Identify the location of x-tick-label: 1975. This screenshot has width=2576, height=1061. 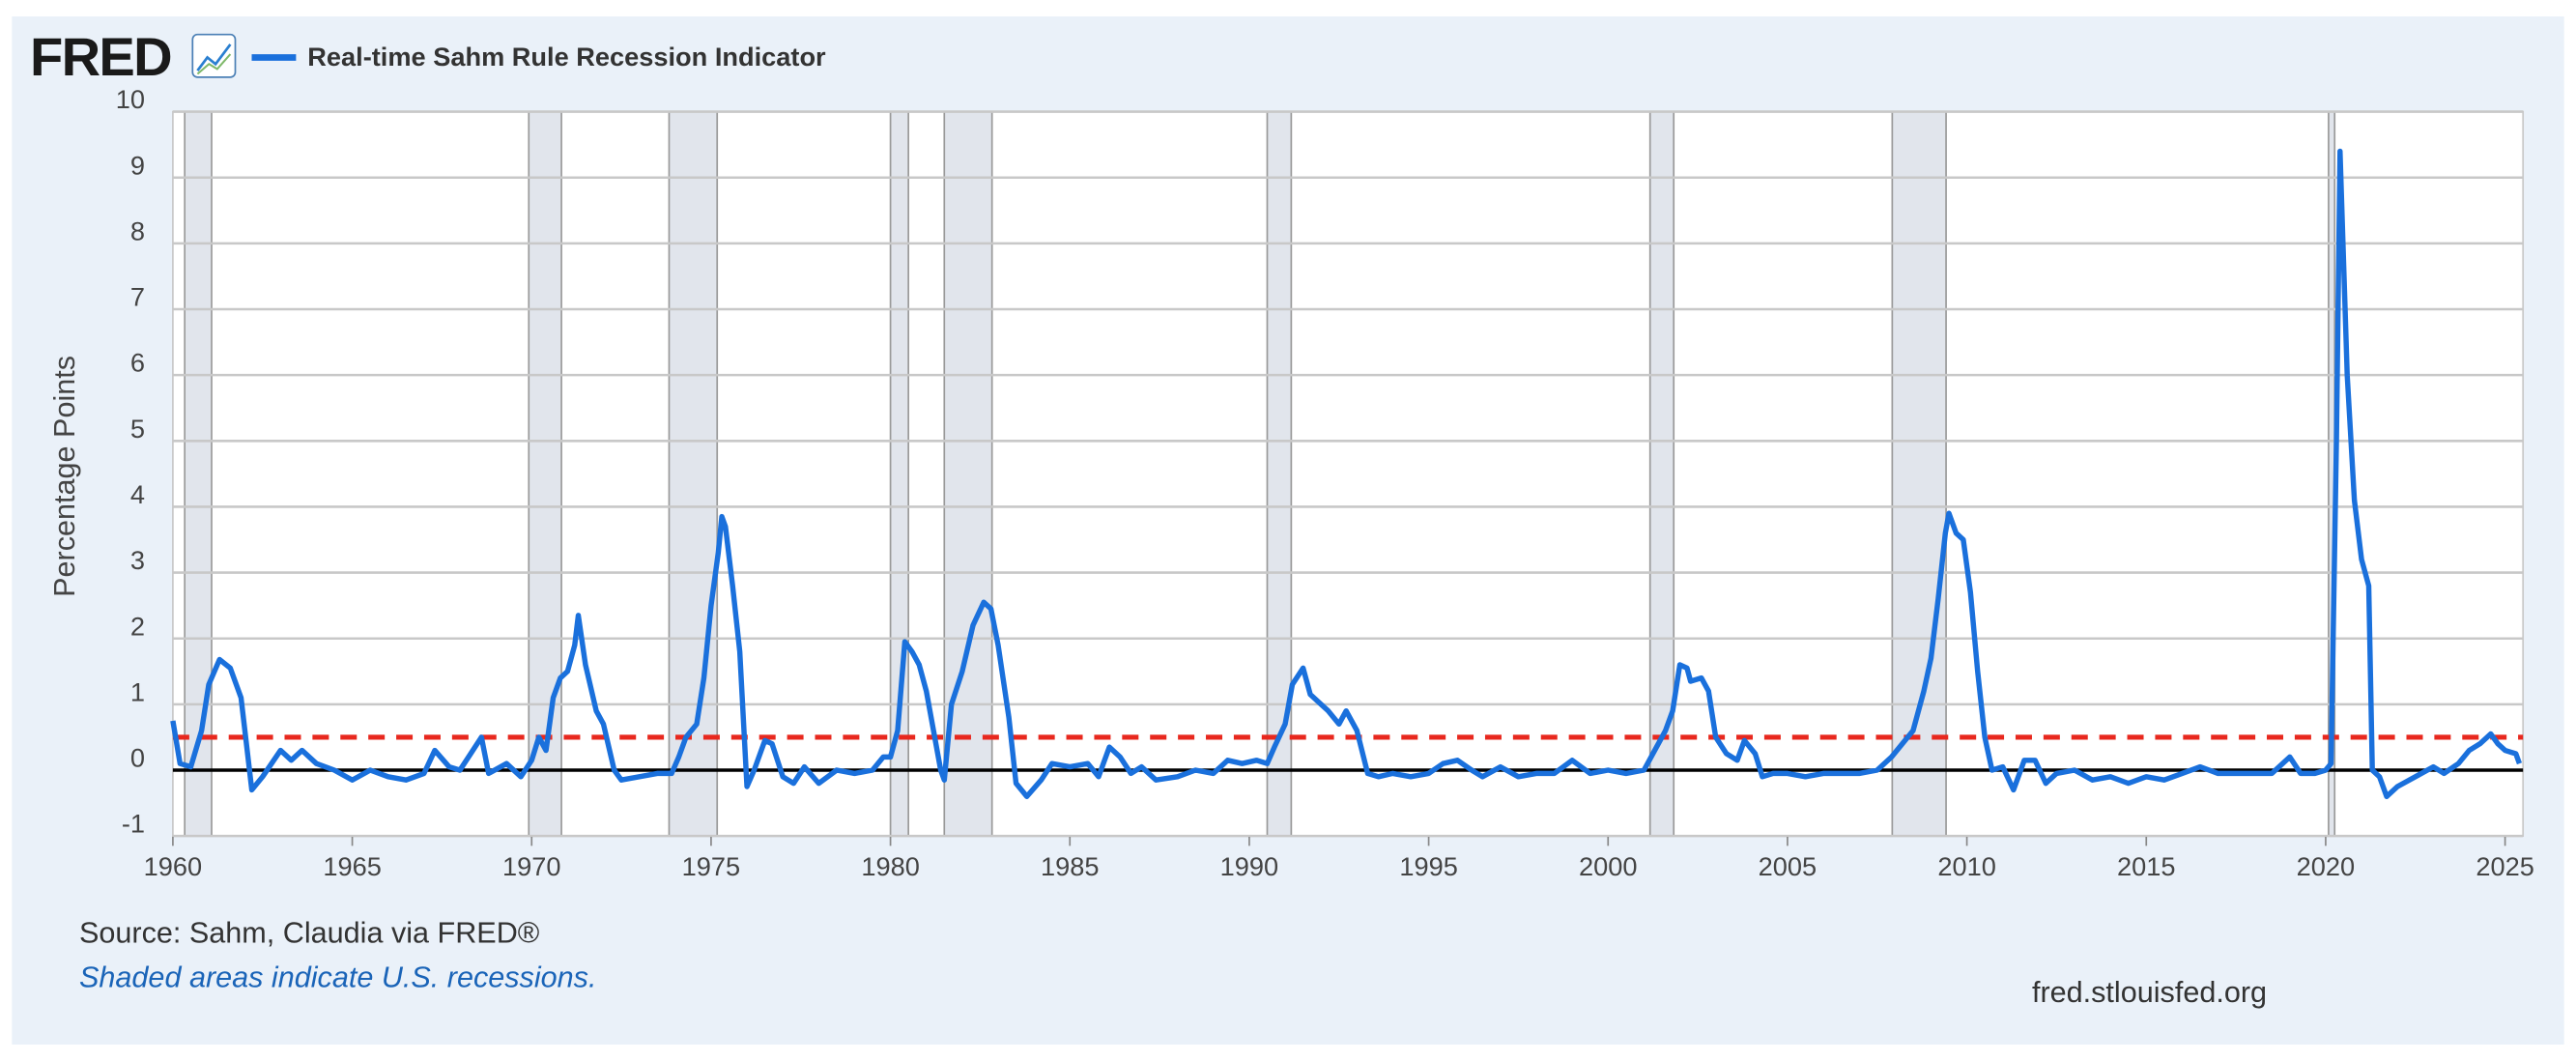
(711, 866).